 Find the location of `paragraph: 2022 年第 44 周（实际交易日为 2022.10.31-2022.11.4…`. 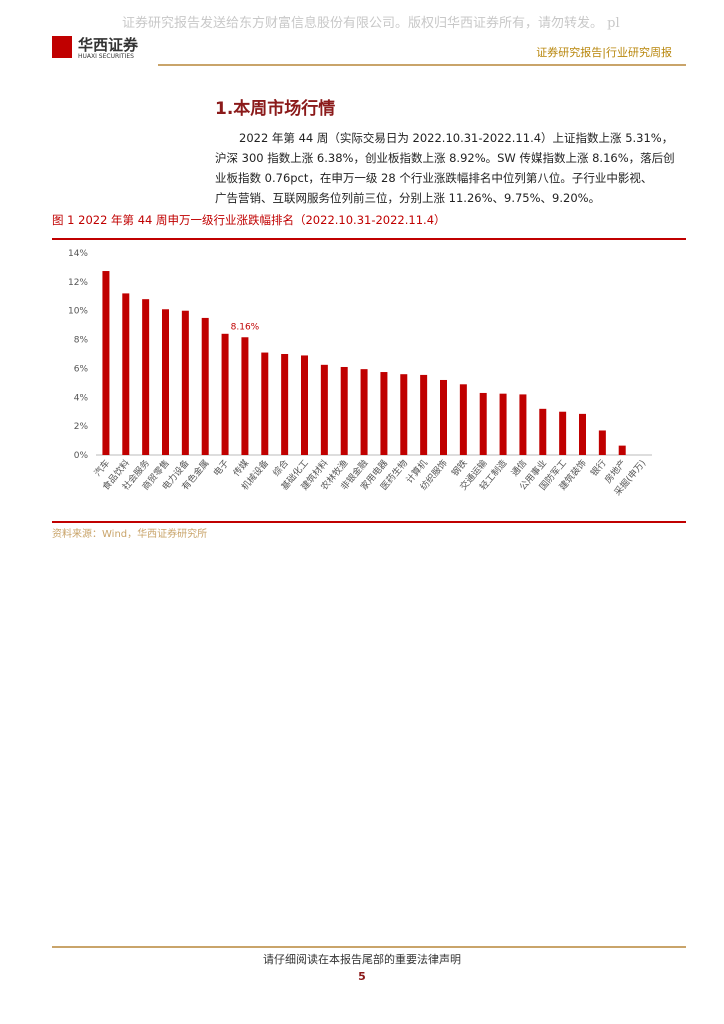

paragraph: 2022 年第 44 周（实际交易日为 2022.10.31-2022.11.4… is located at coordinates (445, 168).